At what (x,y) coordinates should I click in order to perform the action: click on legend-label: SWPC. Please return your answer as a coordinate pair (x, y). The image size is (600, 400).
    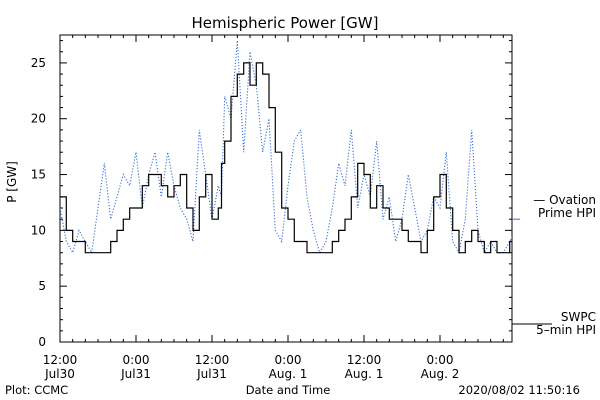
    Looking at the image, I should click on (578, 317).